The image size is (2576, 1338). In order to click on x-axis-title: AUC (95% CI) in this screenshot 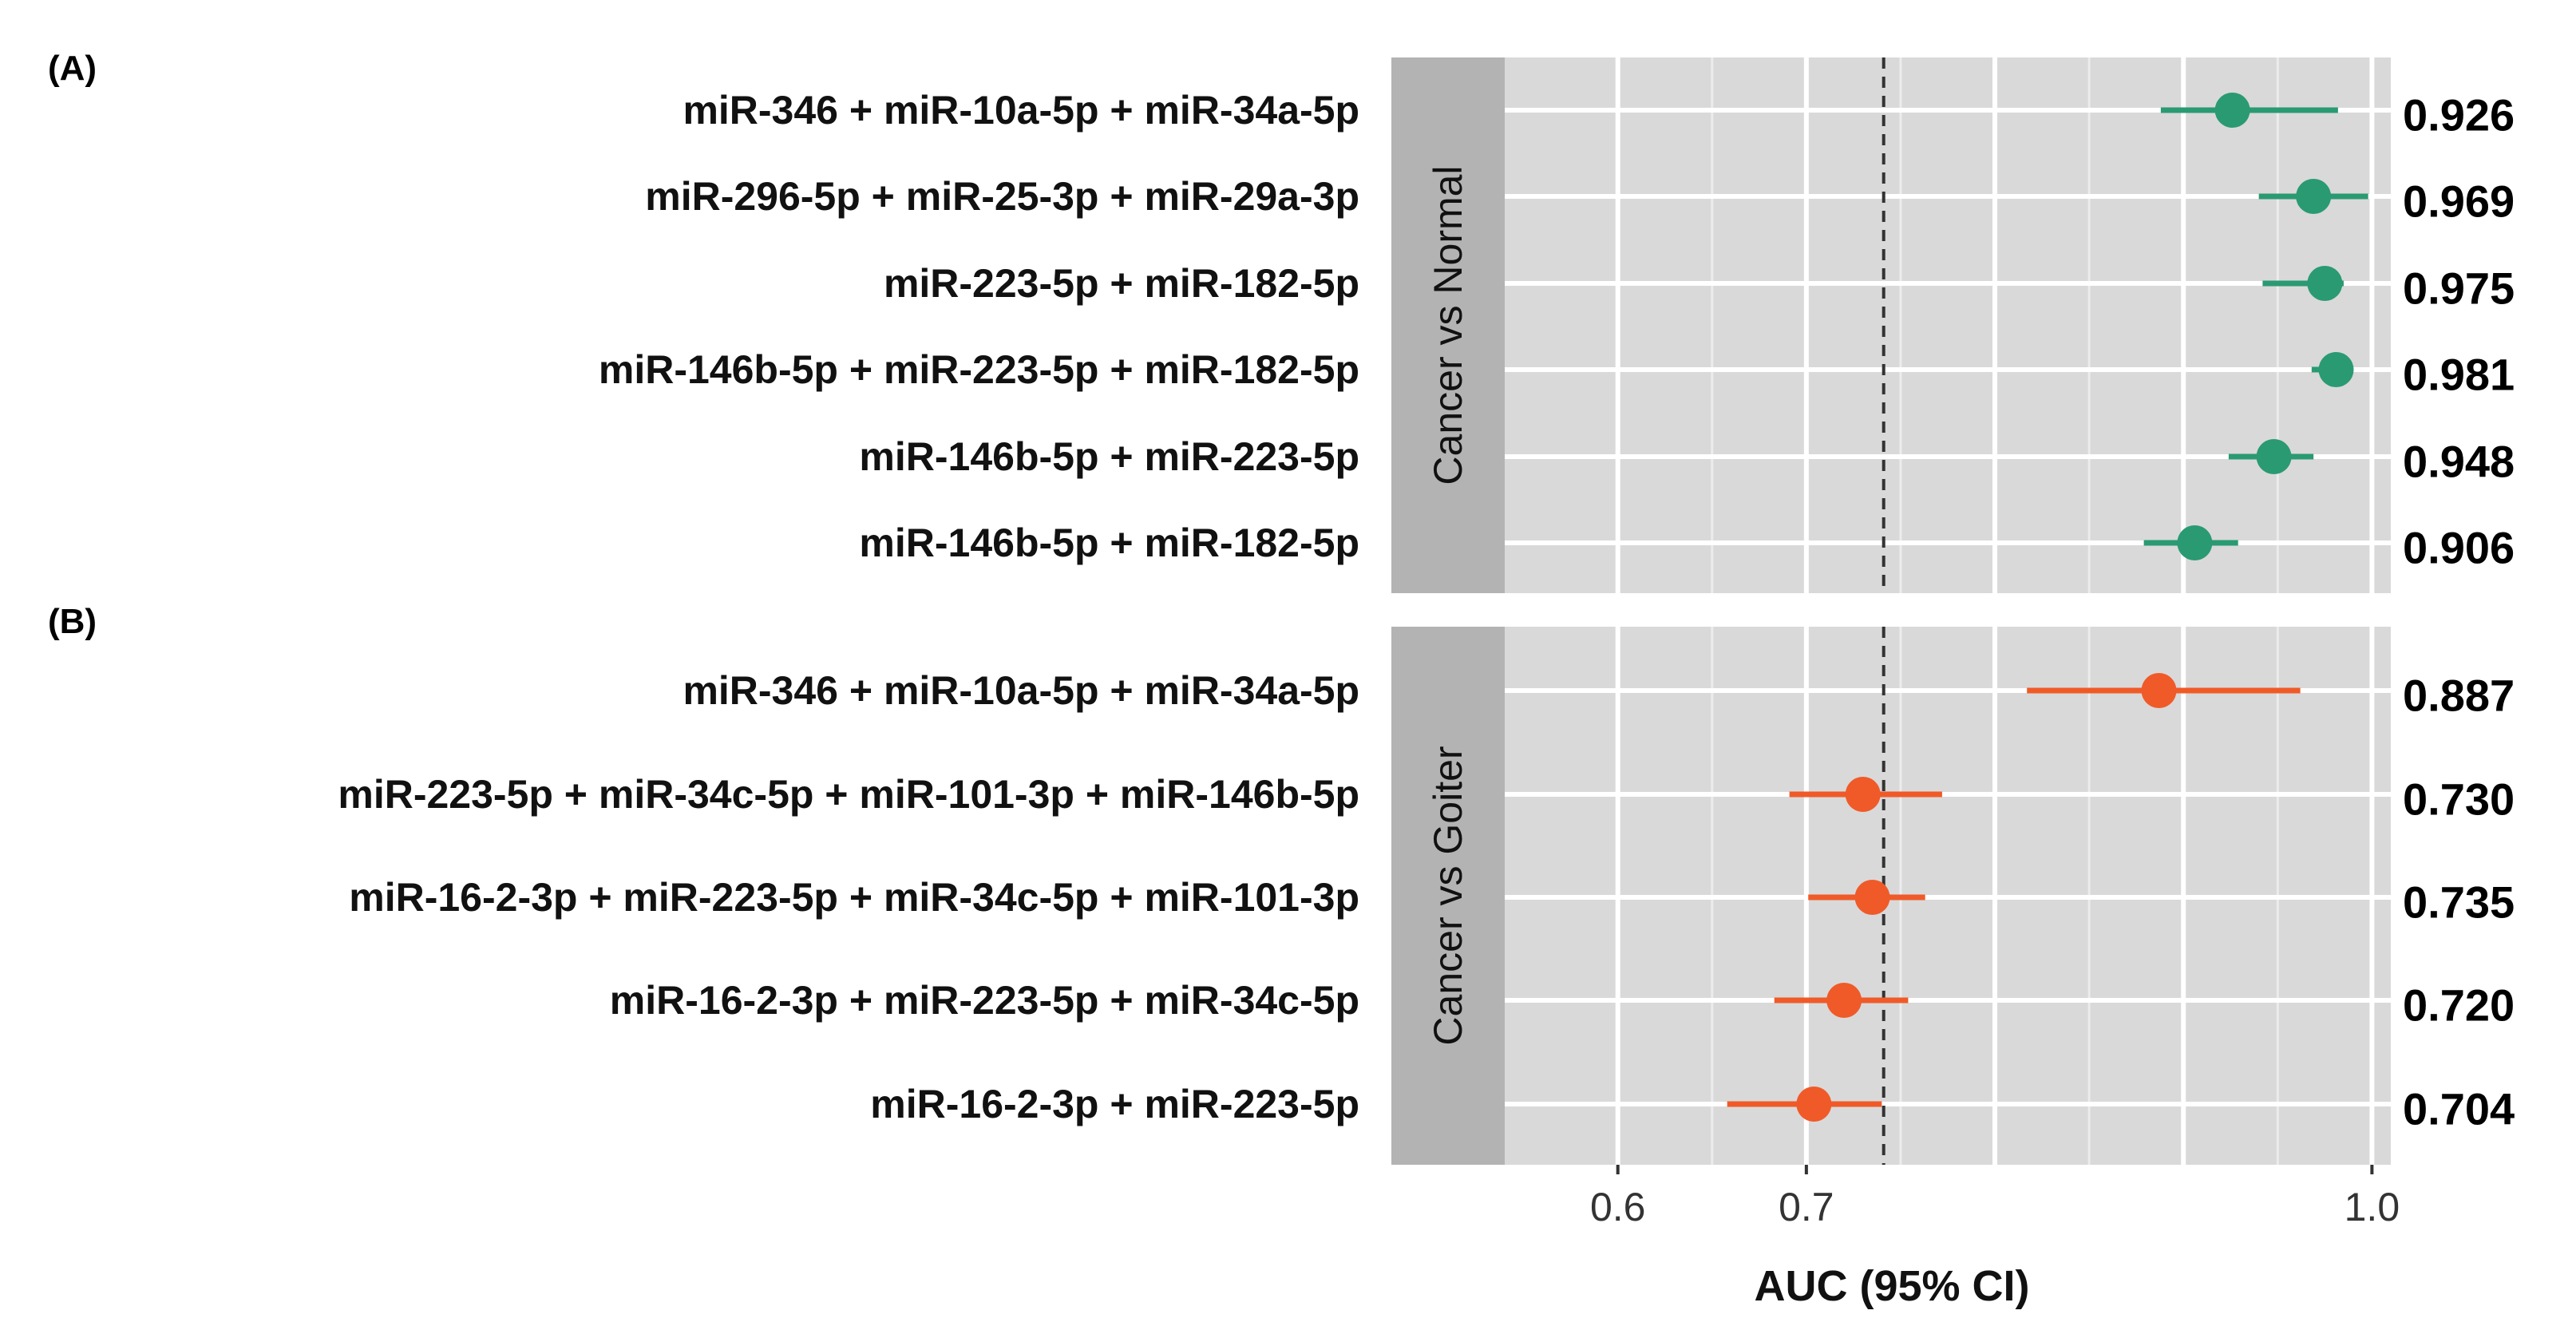, I will do `click(1892, 1286)`.